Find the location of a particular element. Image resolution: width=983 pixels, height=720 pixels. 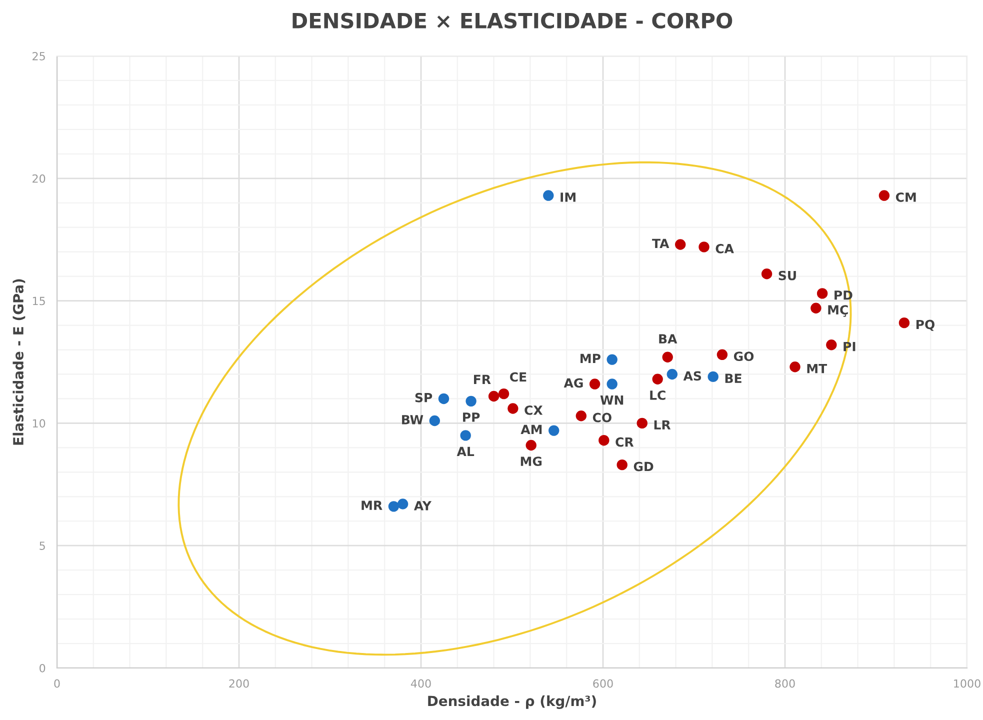

annotation: MÇ is located at coordinates (838, 311).